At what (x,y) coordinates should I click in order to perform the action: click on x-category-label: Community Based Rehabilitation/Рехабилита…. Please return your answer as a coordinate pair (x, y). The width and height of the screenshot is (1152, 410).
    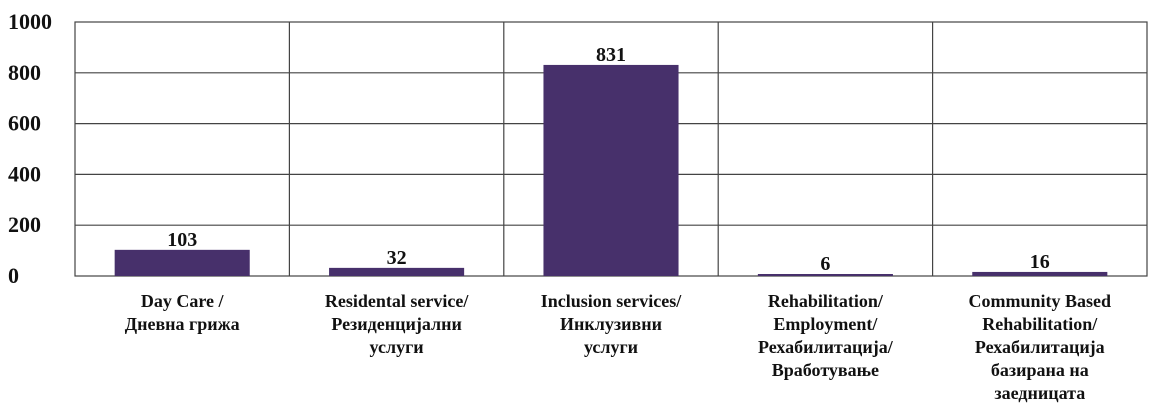
    Looking at the image, I should click on (1040, 347).